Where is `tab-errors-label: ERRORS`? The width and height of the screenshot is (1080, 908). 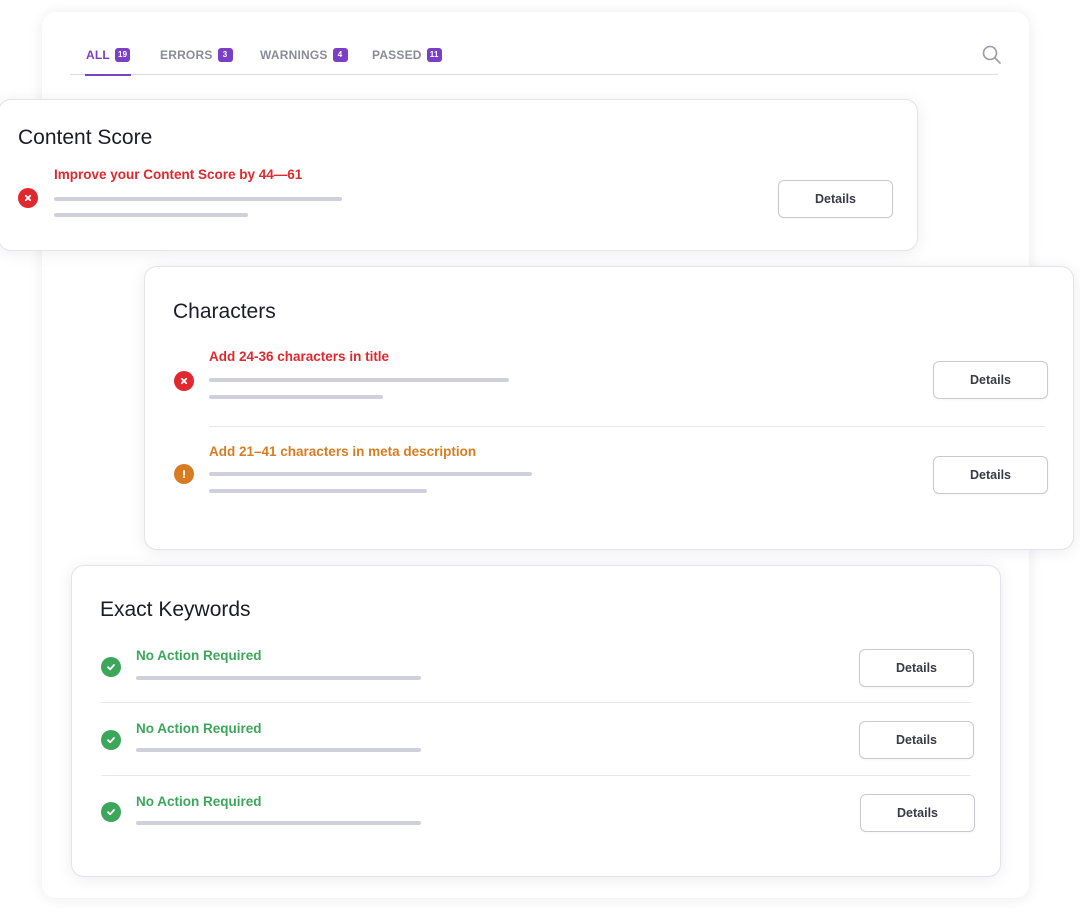
tab-errors-label: ERRORS is located at coordinates (186, 55).